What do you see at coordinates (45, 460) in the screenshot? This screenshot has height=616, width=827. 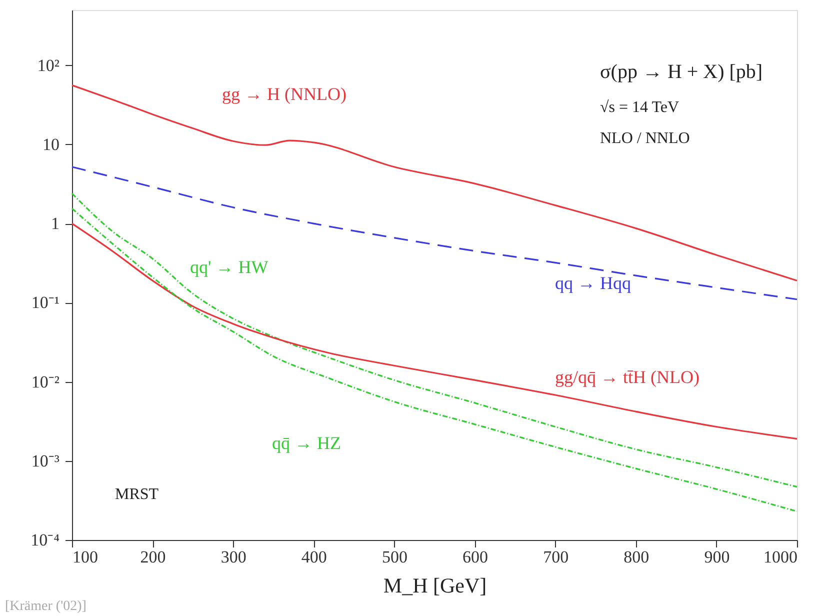 I see `y-tick-label: 10⁻³` at bounding box center [45, 460].